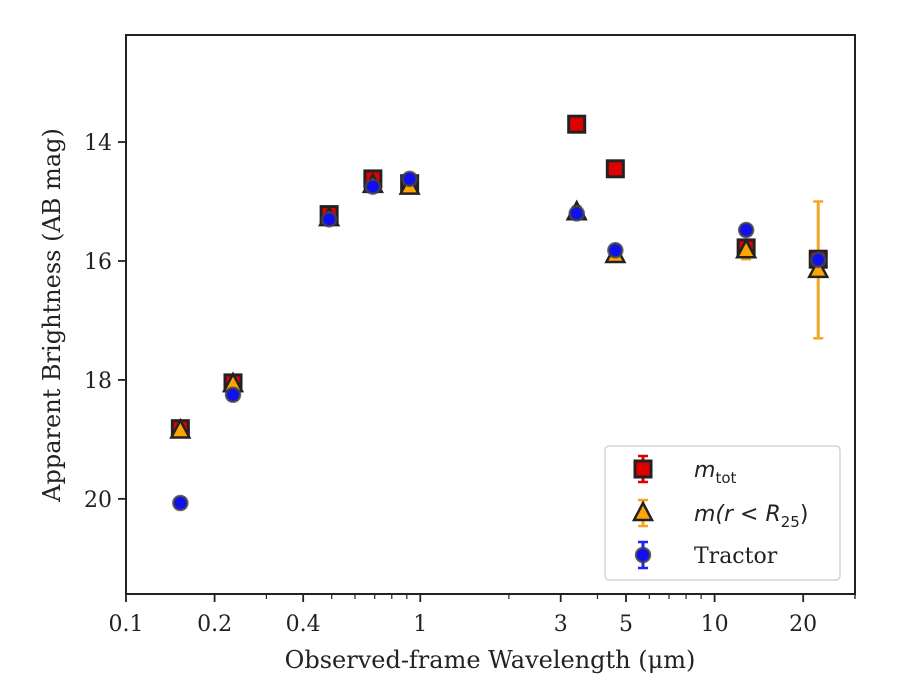  Describe the element at coordinates (214, 624) in the screenshot. I see `x-tick-label: 0.2` at that location.